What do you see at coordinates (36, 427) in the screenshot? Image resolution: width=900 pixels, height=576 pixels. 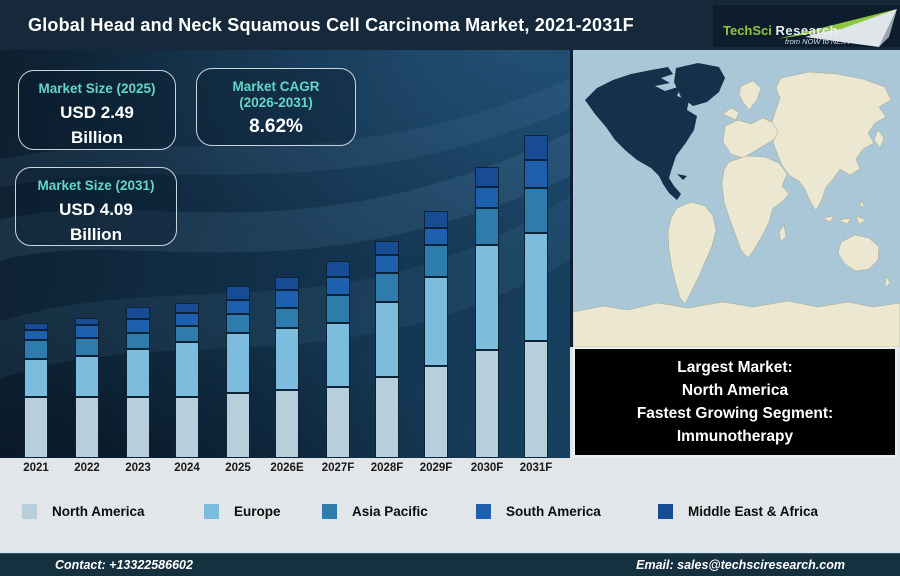 I see `bar-segment-north-america-2021` at bounding box center [36, 427].